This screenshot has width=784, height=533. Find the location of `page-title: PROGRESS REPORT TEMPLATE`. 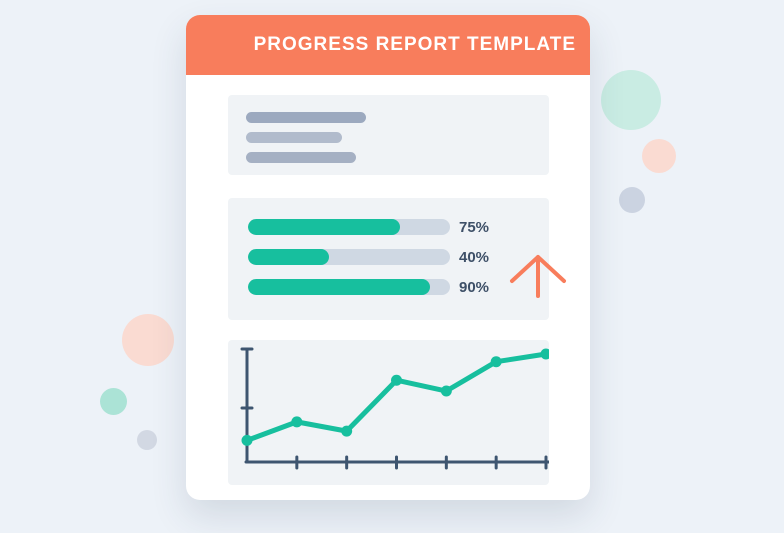

page-title: PROGRESS REPORT TEMPLATE is located at coordinates (414, 44).